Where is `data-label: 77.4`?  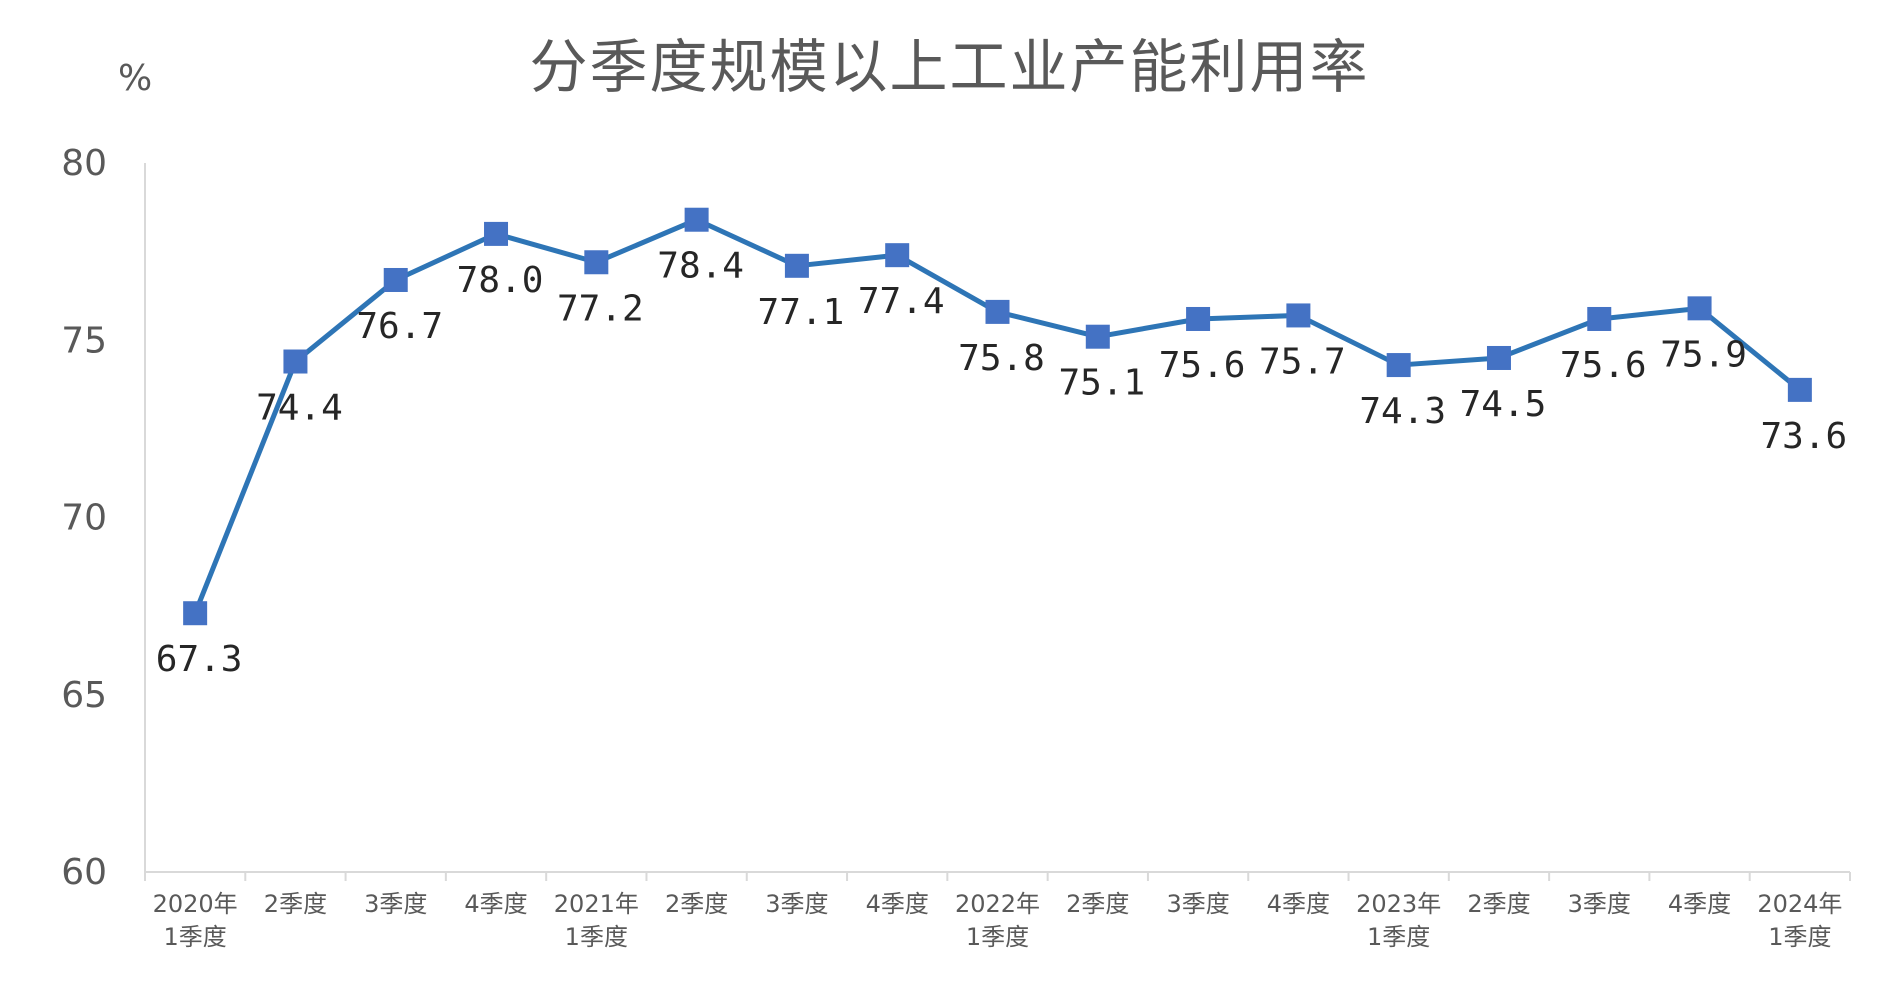
data-label: 77.4 is located at coordinates (901, 301).